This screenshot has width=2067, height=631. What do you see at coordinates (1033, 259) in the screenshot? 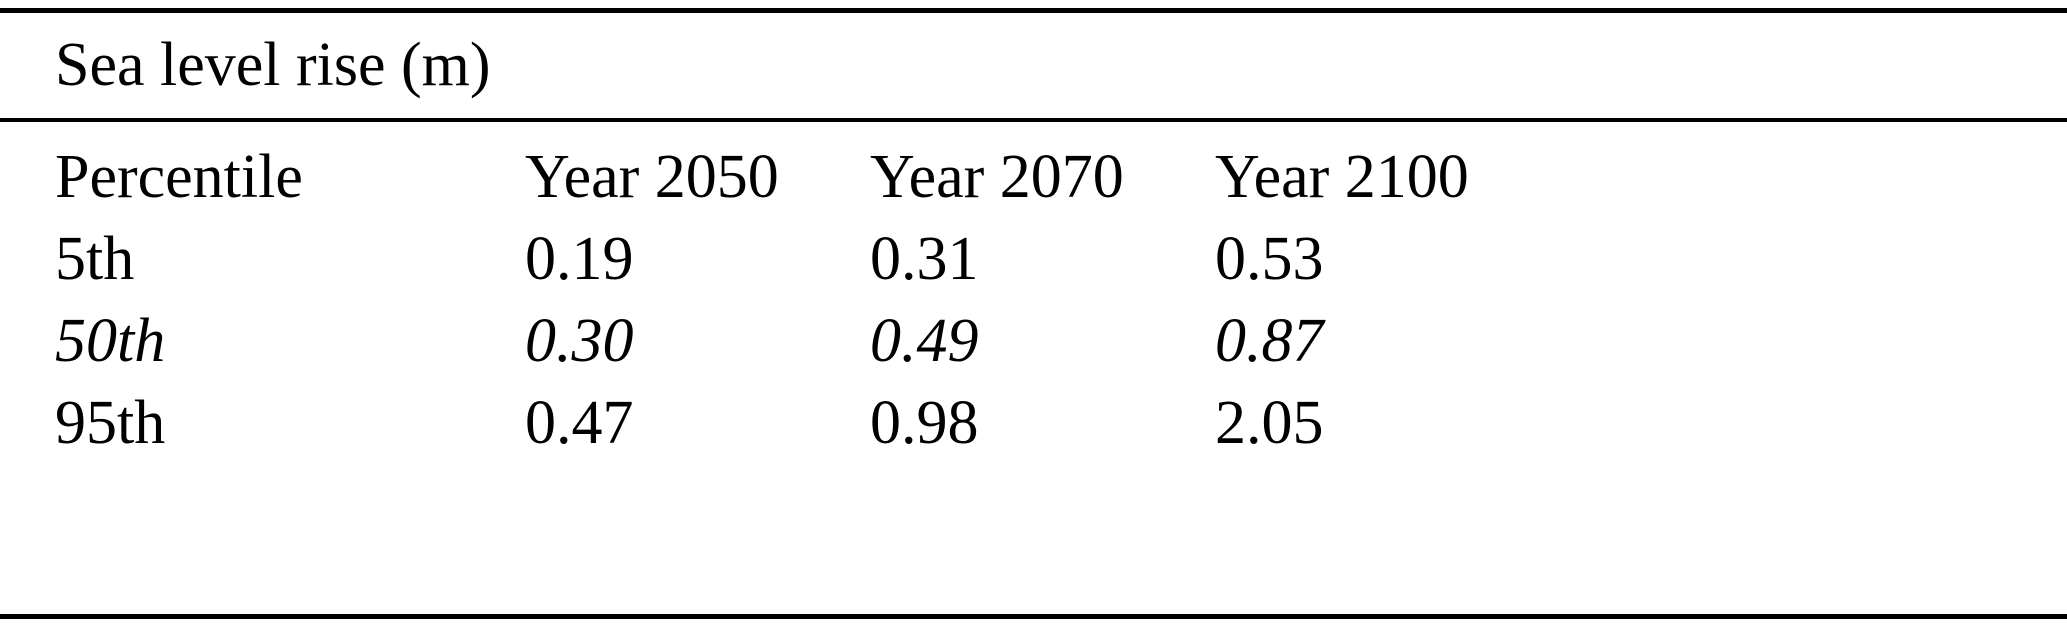
I see `table-row: 5th 0.19 0.31 0.53` at bounding box center [1033, 259].